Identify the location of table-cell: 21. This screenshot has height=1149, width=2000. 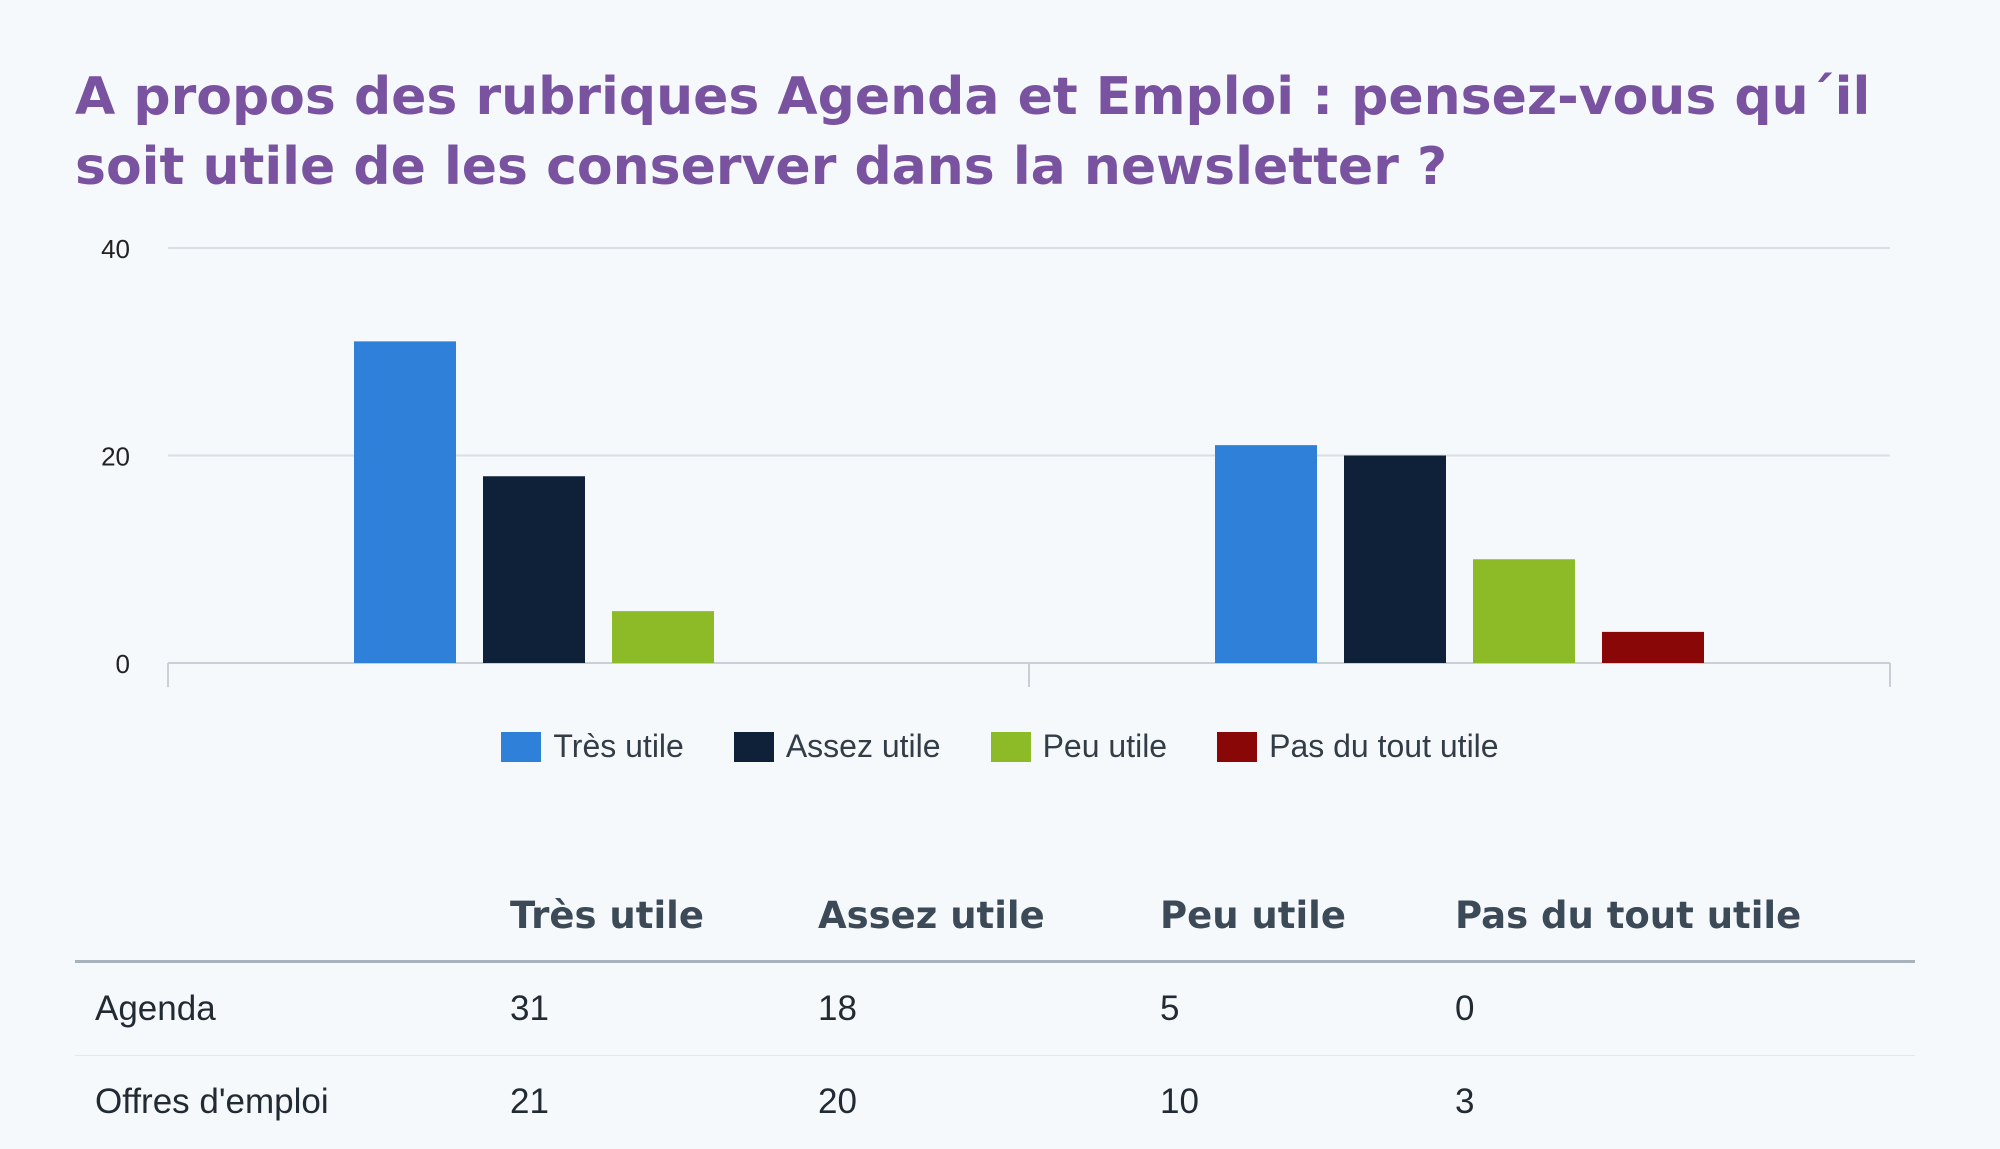
(529, 1101).